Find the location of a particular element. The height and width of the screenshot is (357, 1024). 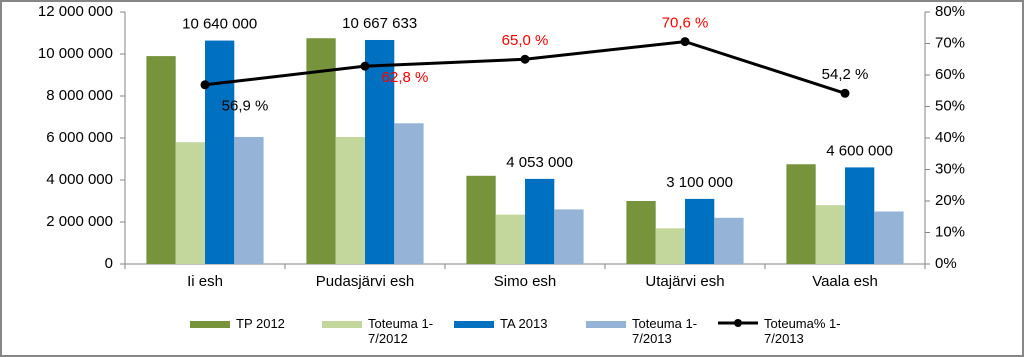

x-tick-label: Vaala esh is located at coordinates (845, 281).